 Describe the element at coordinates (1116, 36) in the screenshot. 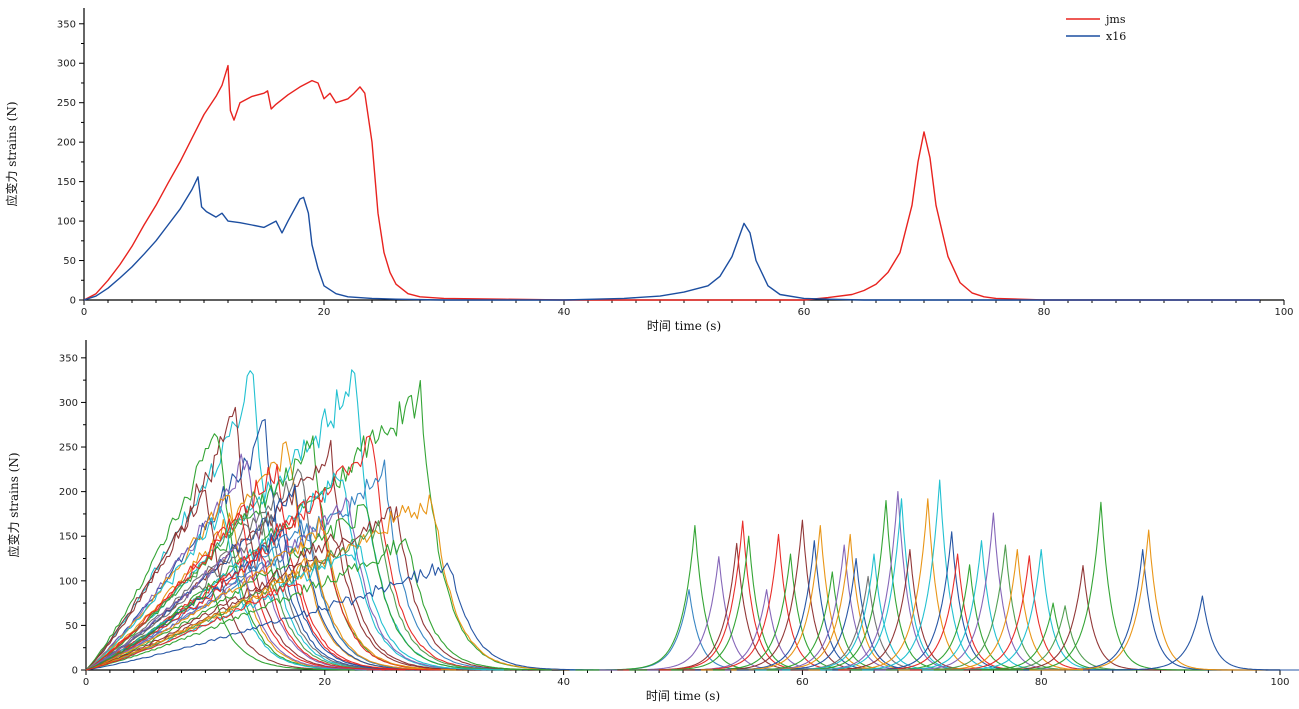

I see `legend-label-x16: x16` at that location.